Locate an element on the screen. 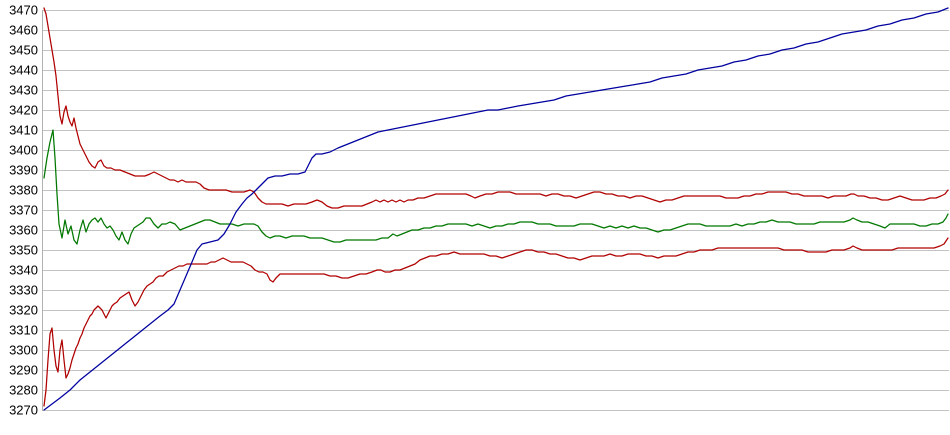  y-axis-tick-label: 3330 is located at coordinates (23, 290).